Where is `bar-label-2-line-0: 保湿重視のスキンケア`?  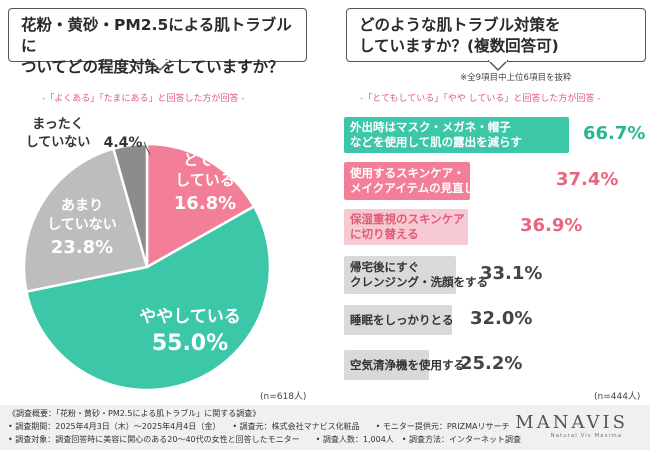
bar-label-2-line-0: 保湿重視のスキンケア is located at coordinates (407, 219).